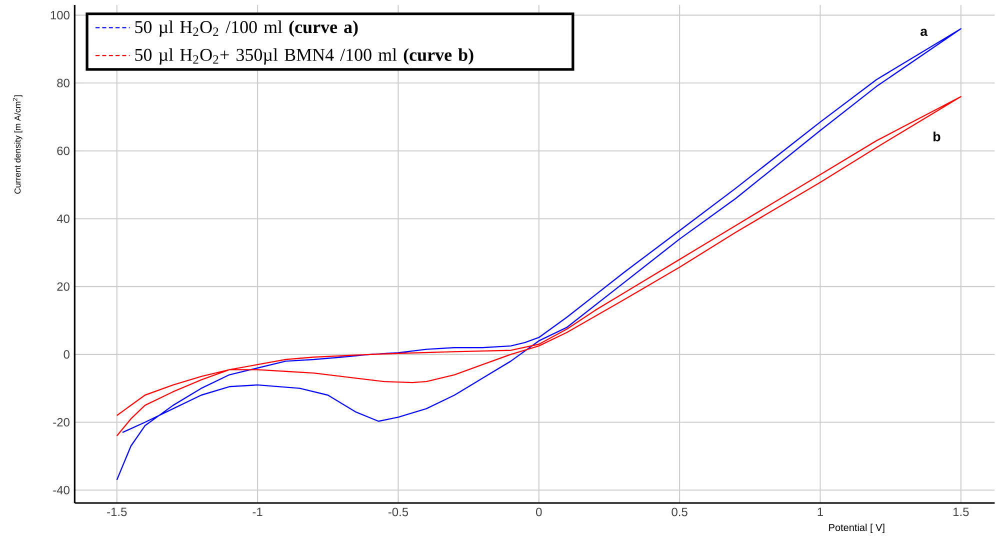  I want to click on y-tick-label: 60, so click(63, 151).